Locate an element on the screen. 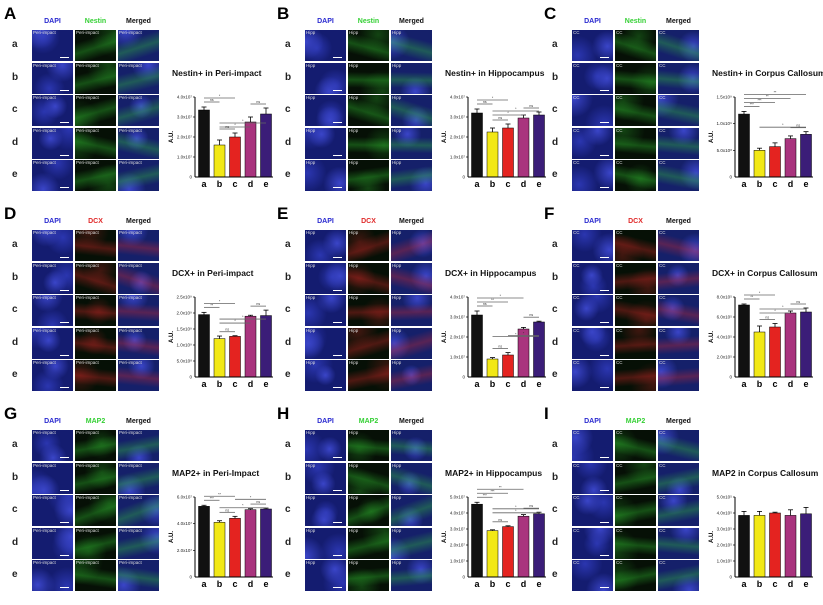  column-header-merged: Merged is located at coordinates (138, 21).